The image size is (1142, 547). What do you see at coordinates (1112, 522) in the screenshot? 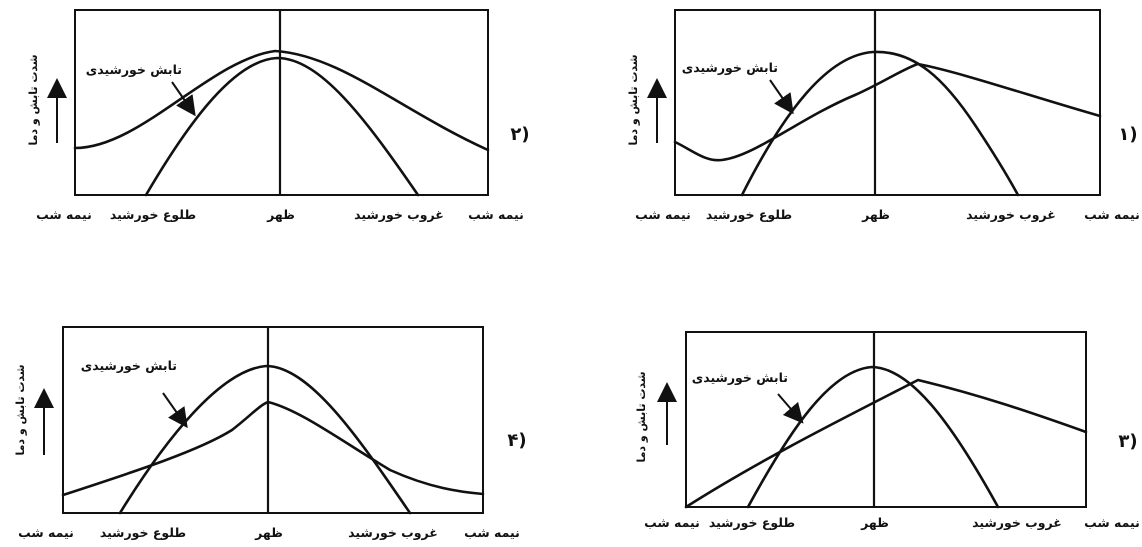
I see `panel-3-tick-midnight-end: نیمه شب` at bounding box center [1112, 522].